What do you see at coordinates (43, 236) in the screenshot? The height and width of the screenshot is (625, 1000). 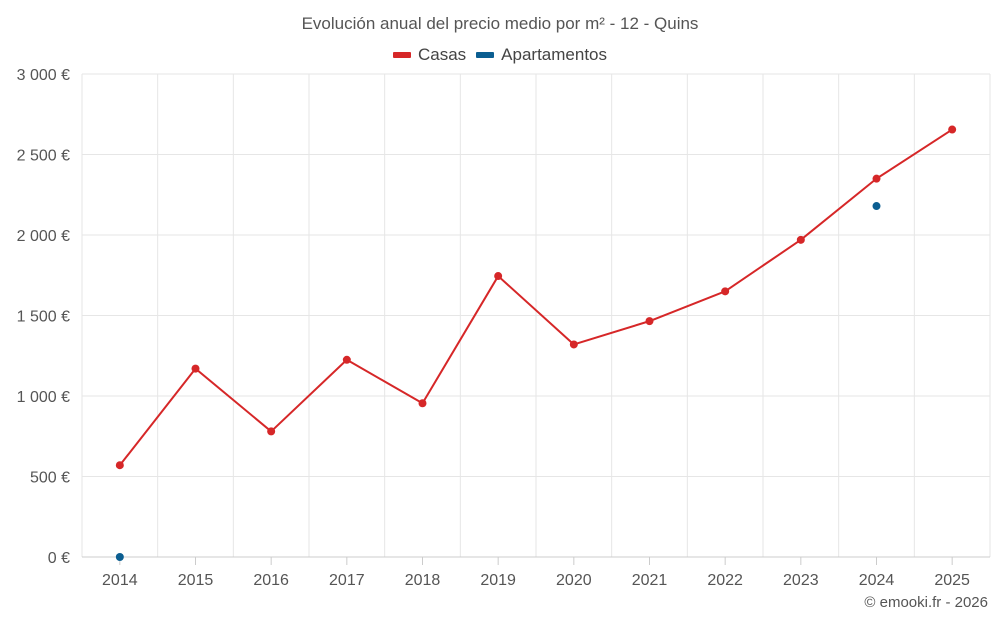 I see `y-tick-label: 2 000 €` at bounding box center [43, 236].